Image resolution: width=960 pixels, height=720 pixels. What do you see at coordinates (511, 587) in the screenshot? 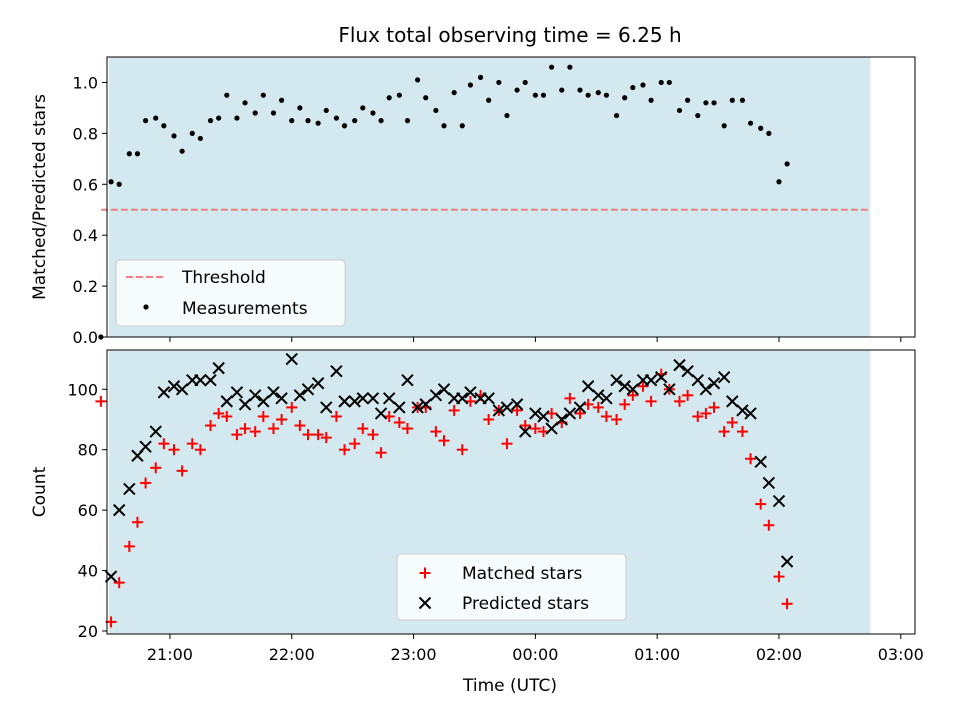
I see `bottom-legend: Matched stars Predicted stars` at bounding box center [511, 587].